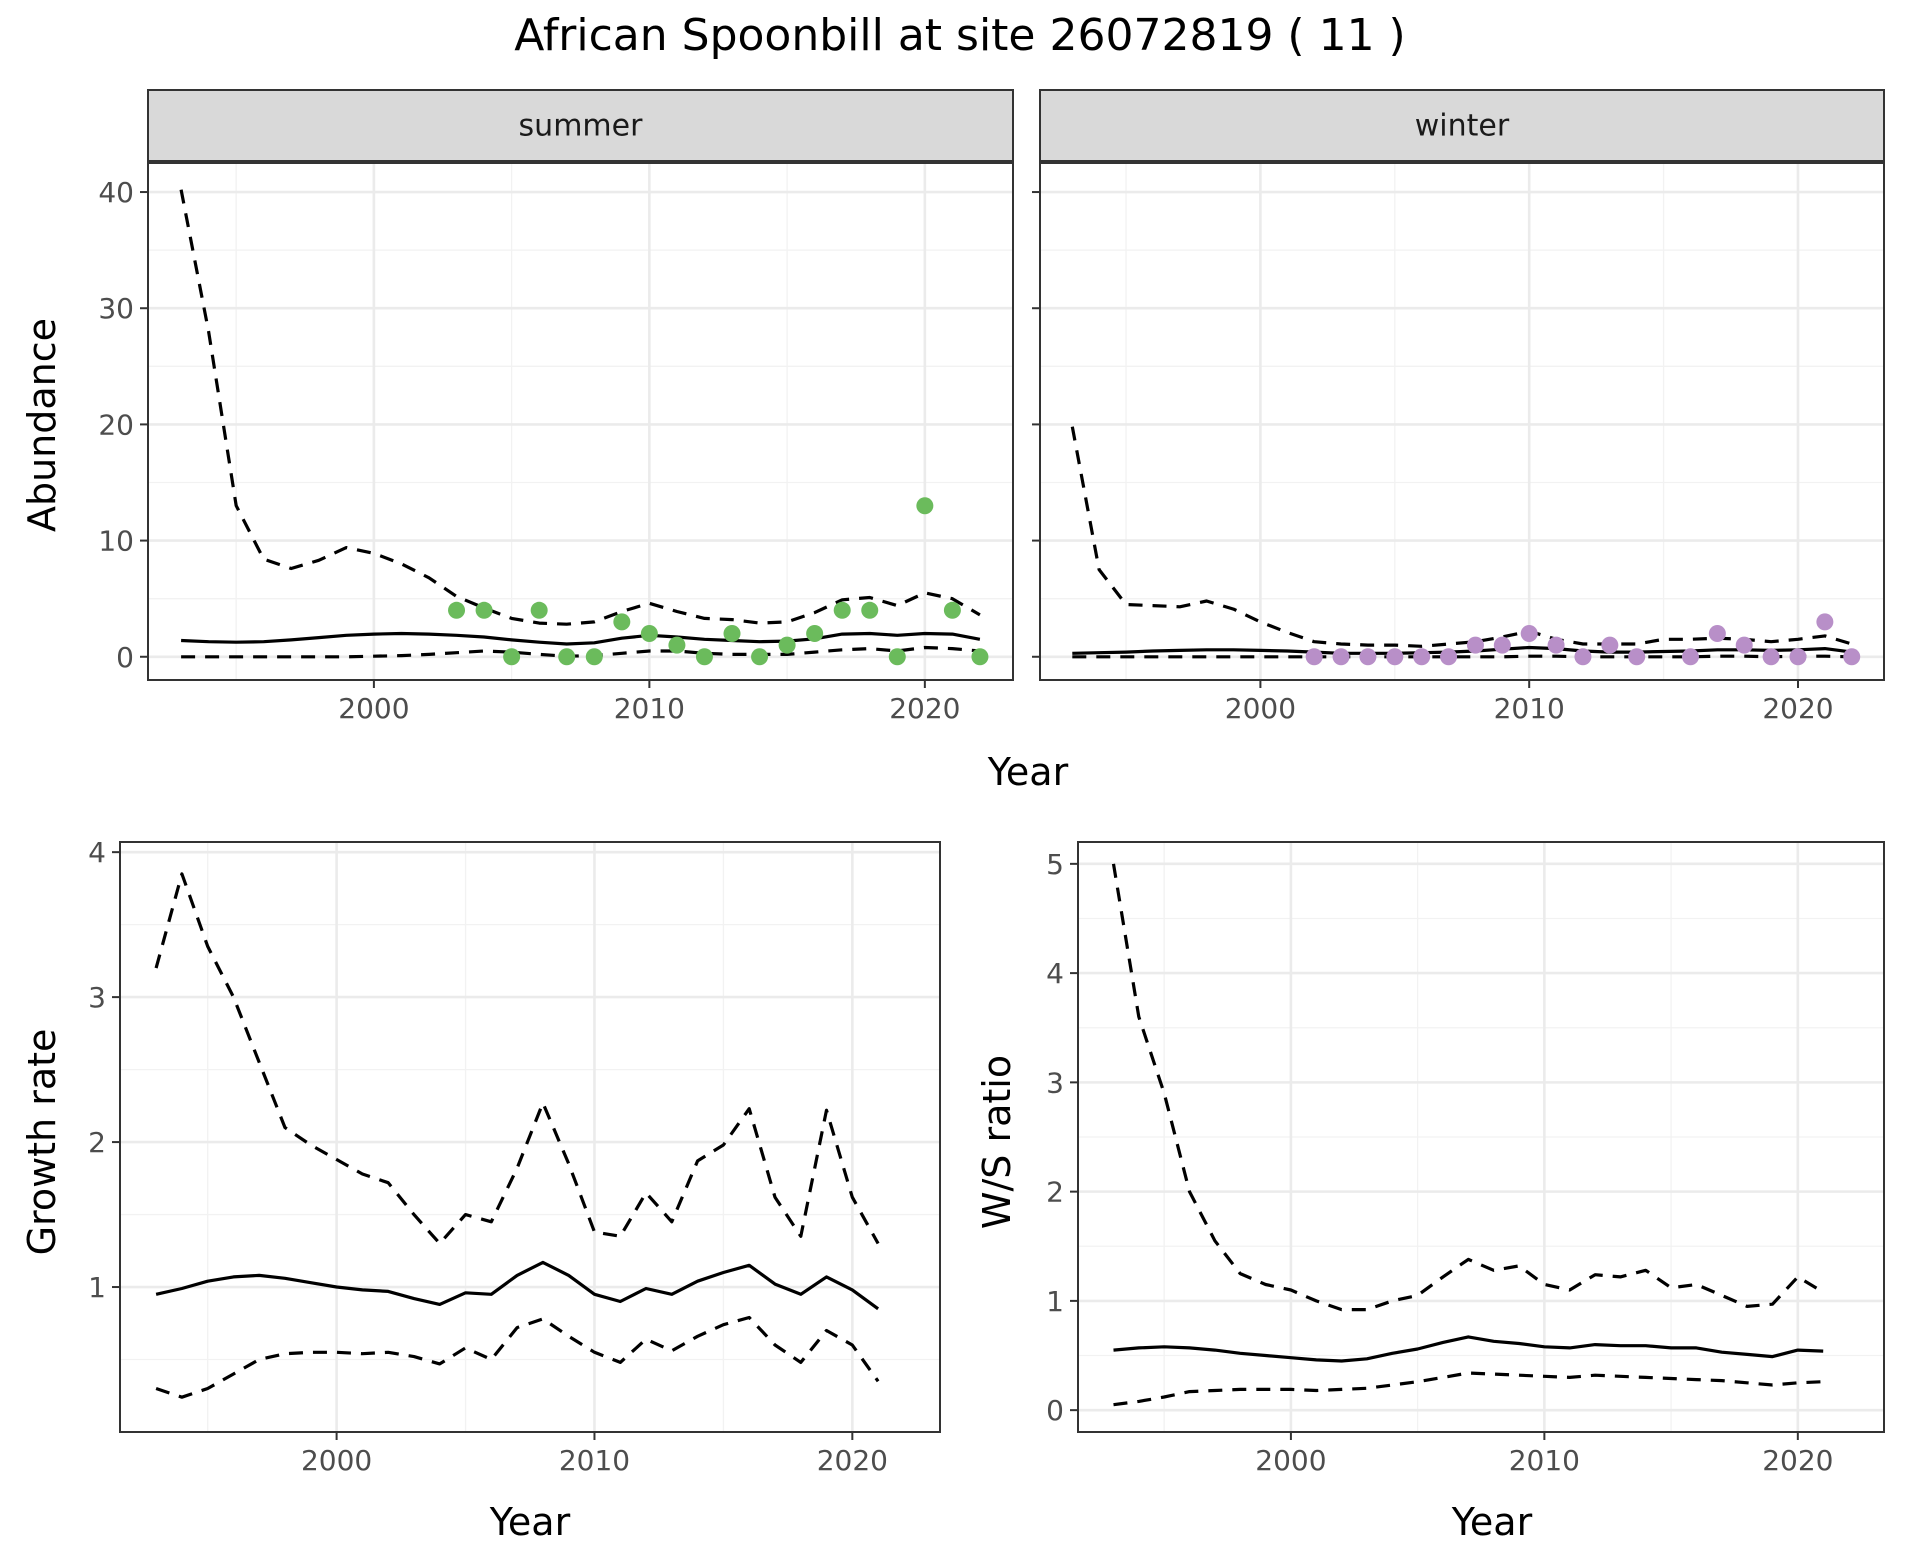  What do you see at coordinates (997, 1142) in the screenshot?
I see `ratio-y-axis-label: W/S ratio` at bounding box center [997, 1142].